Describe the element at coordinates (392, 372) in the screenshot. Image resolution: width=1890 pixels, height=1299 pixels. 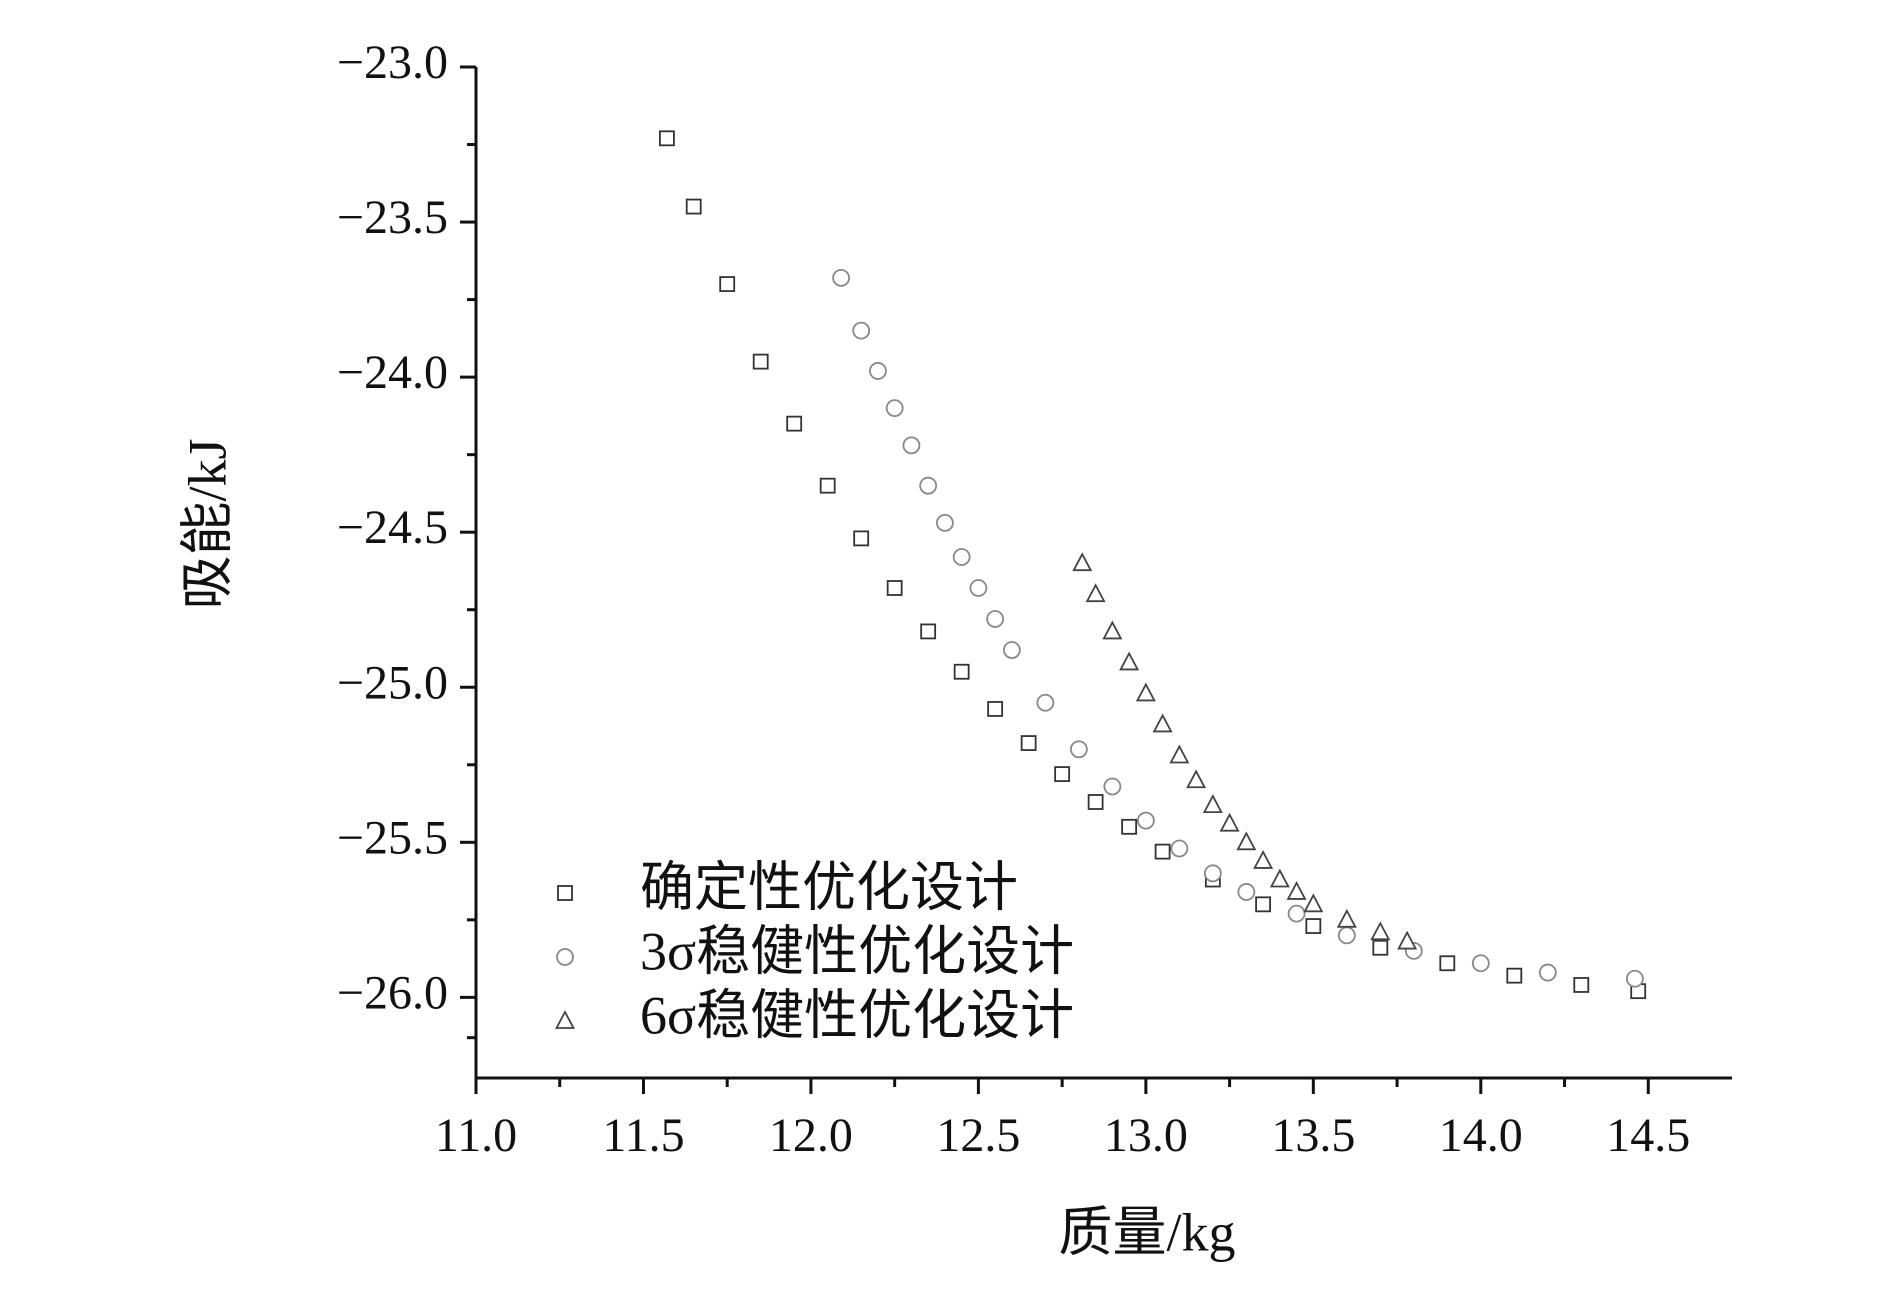
I see `y-tick-label: −24.0` at that location.